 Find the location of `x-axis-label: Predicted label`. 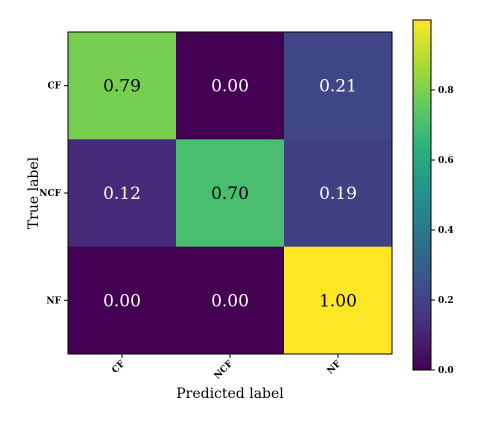

x-axis-label: Predicted label is located at coordinates (230, 394).